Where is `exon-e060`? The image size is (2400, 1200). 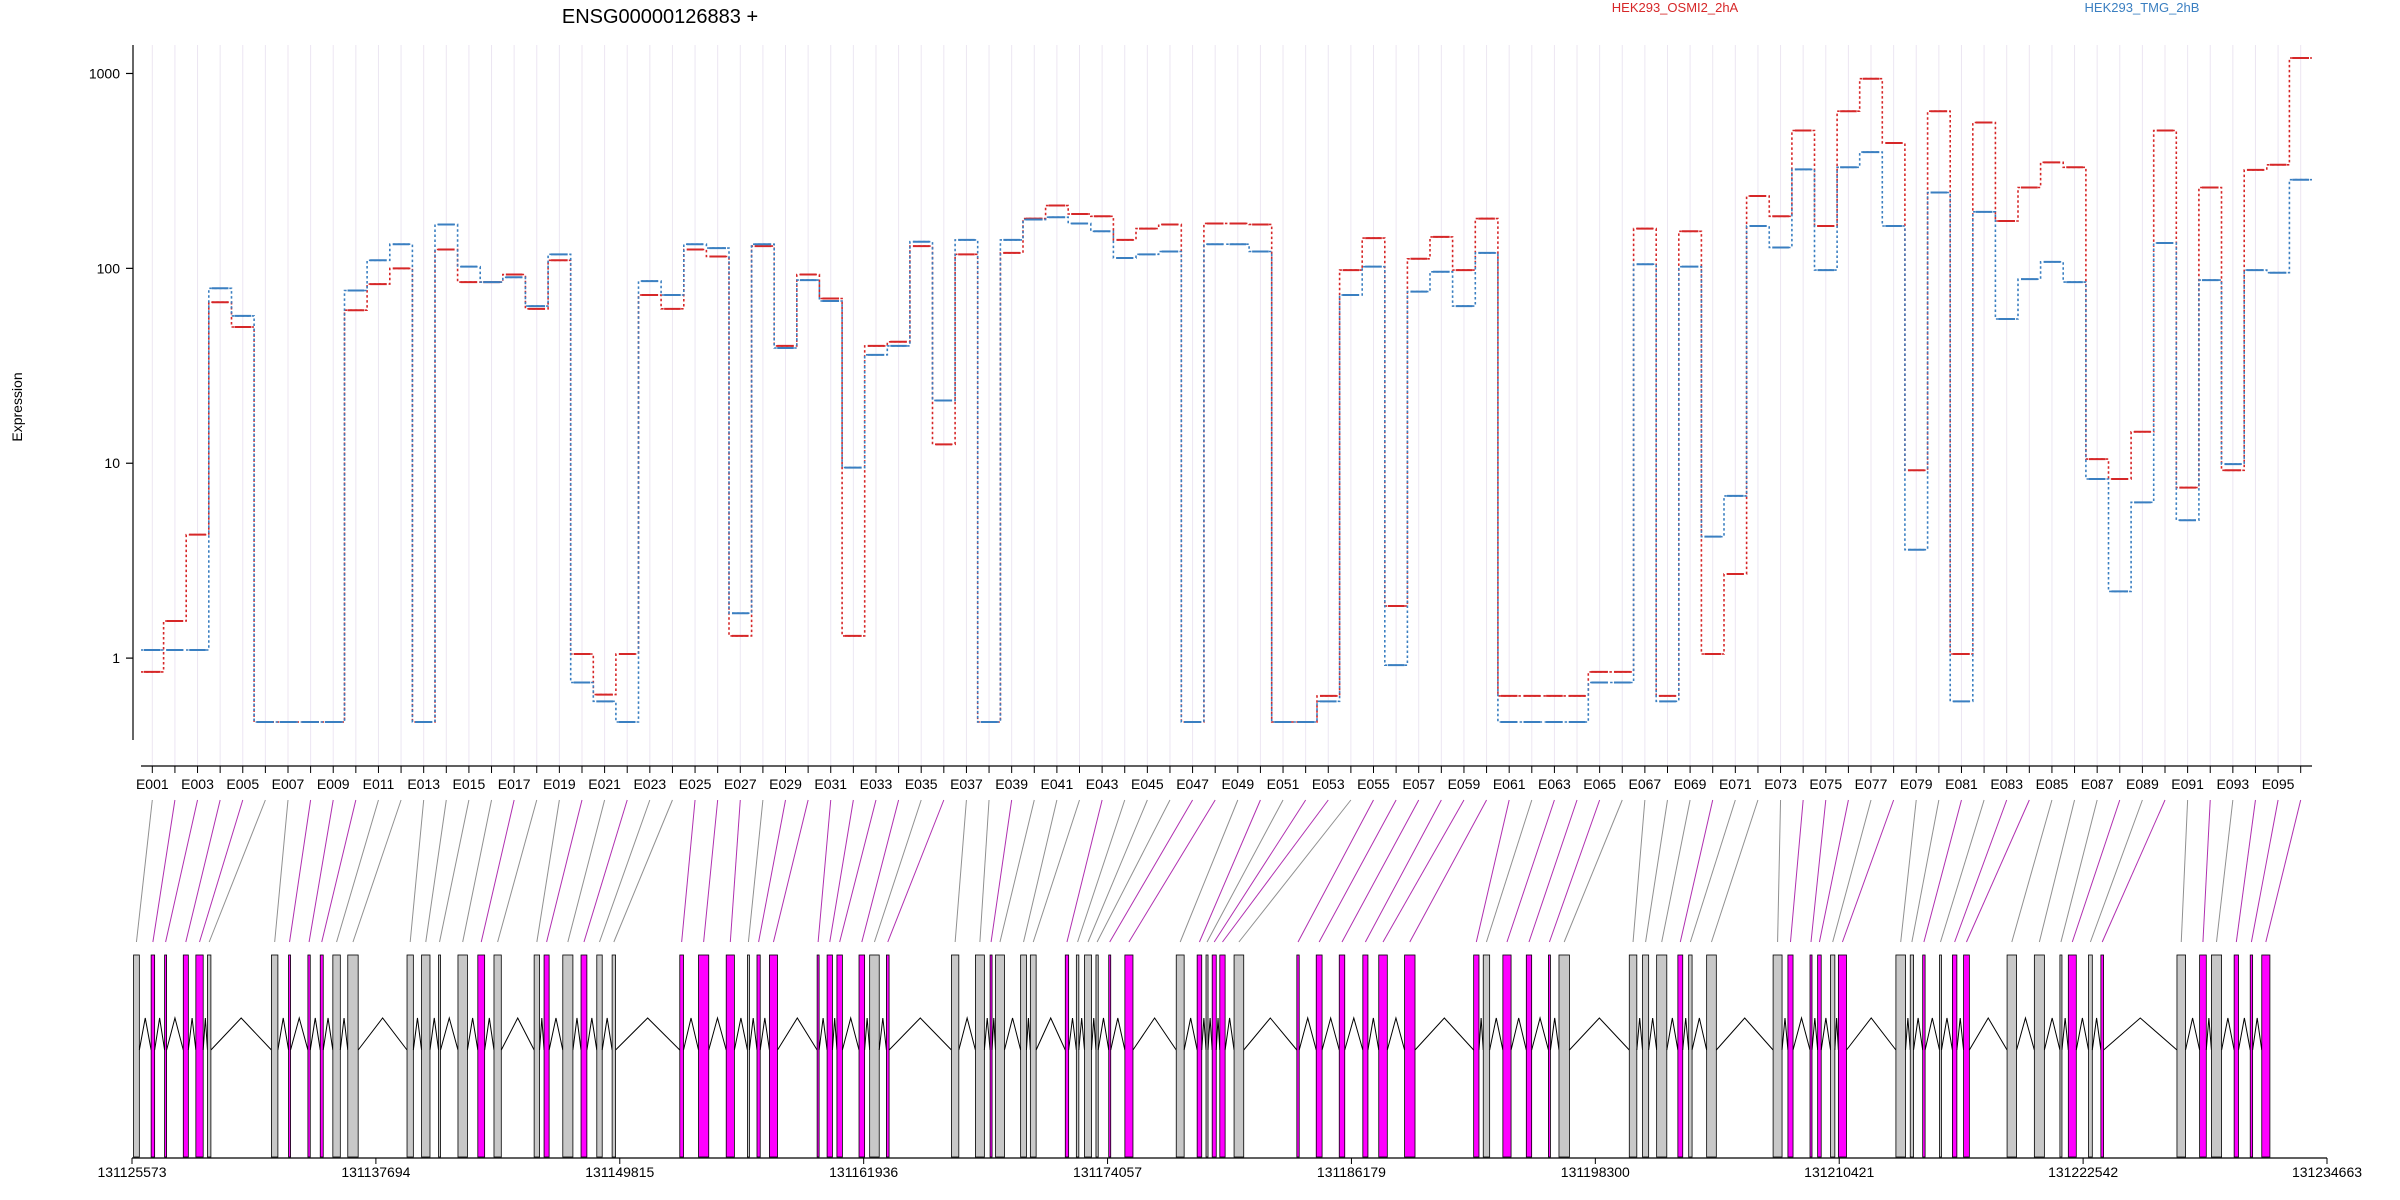 exon-e060 is located at coordinates (1410, 1056).